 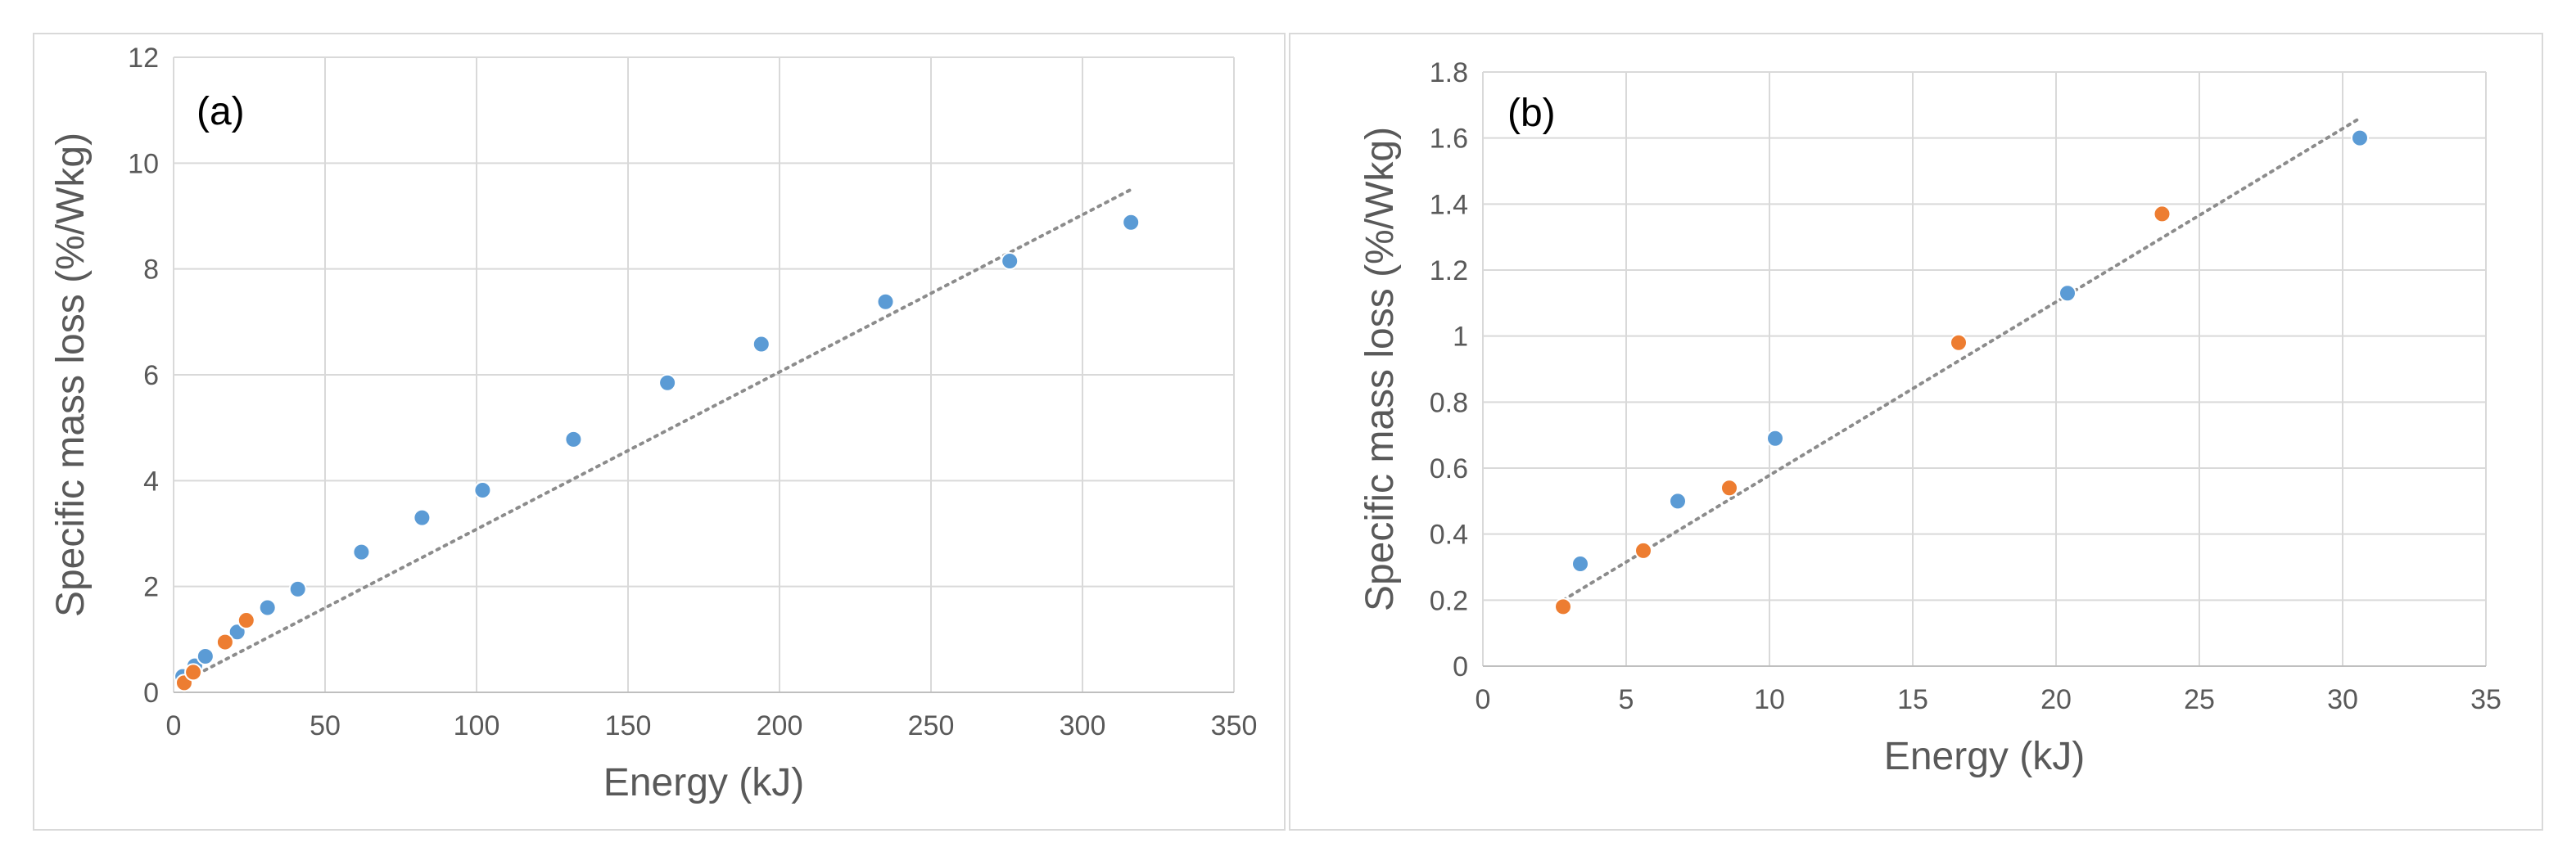 I want to click on chart-b-xtick-label-2: 10, so click(x=1769, y=699).